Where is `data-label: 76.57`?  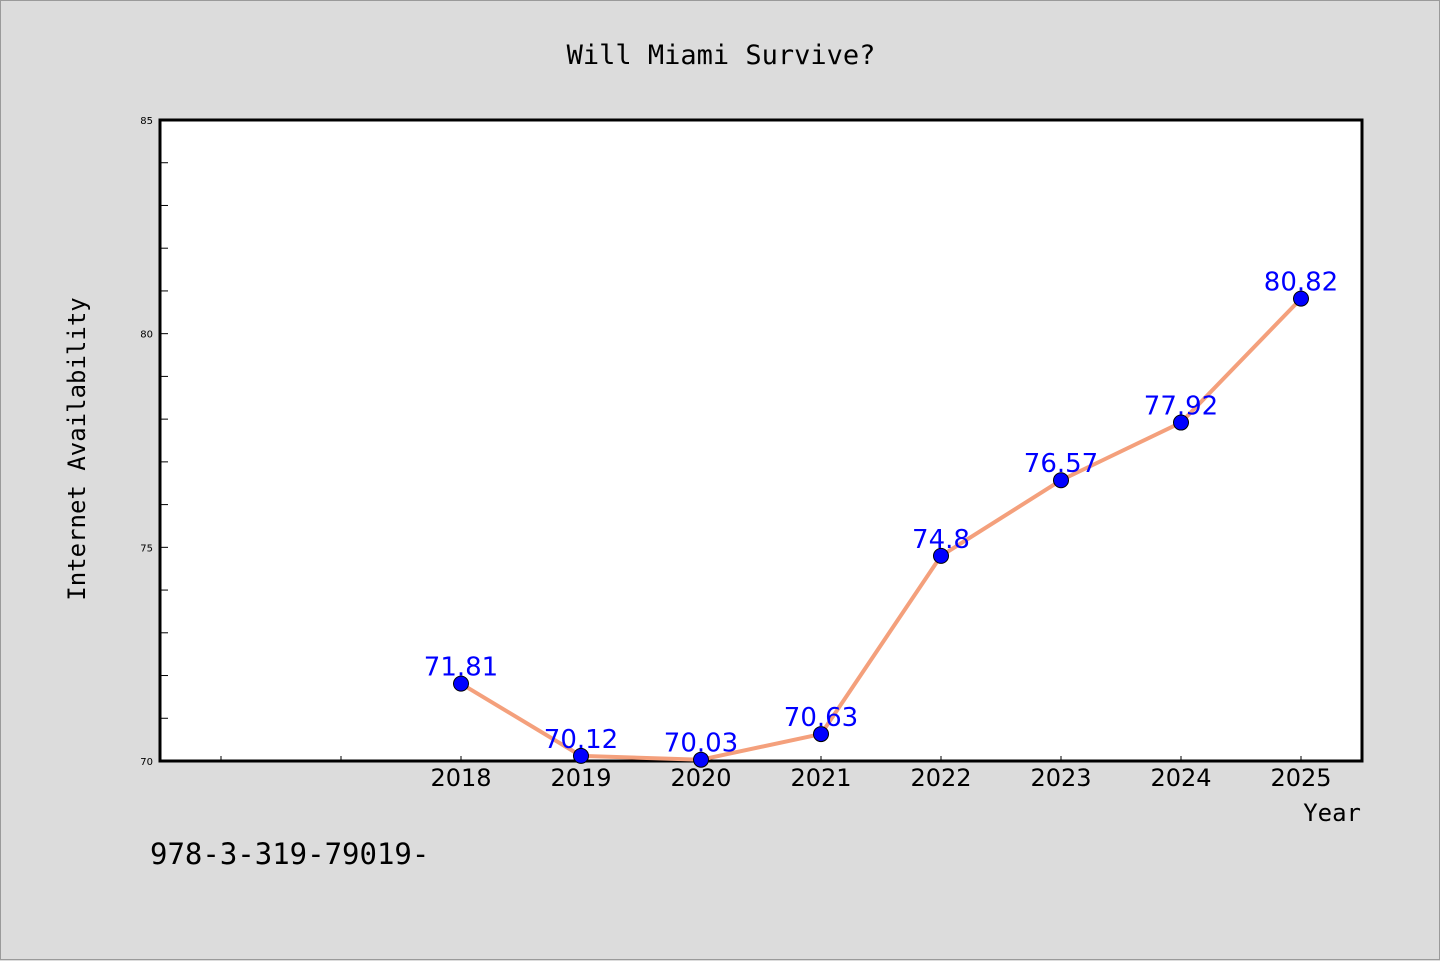 data-label: 76.57 is located at coordinates (1061, 464).